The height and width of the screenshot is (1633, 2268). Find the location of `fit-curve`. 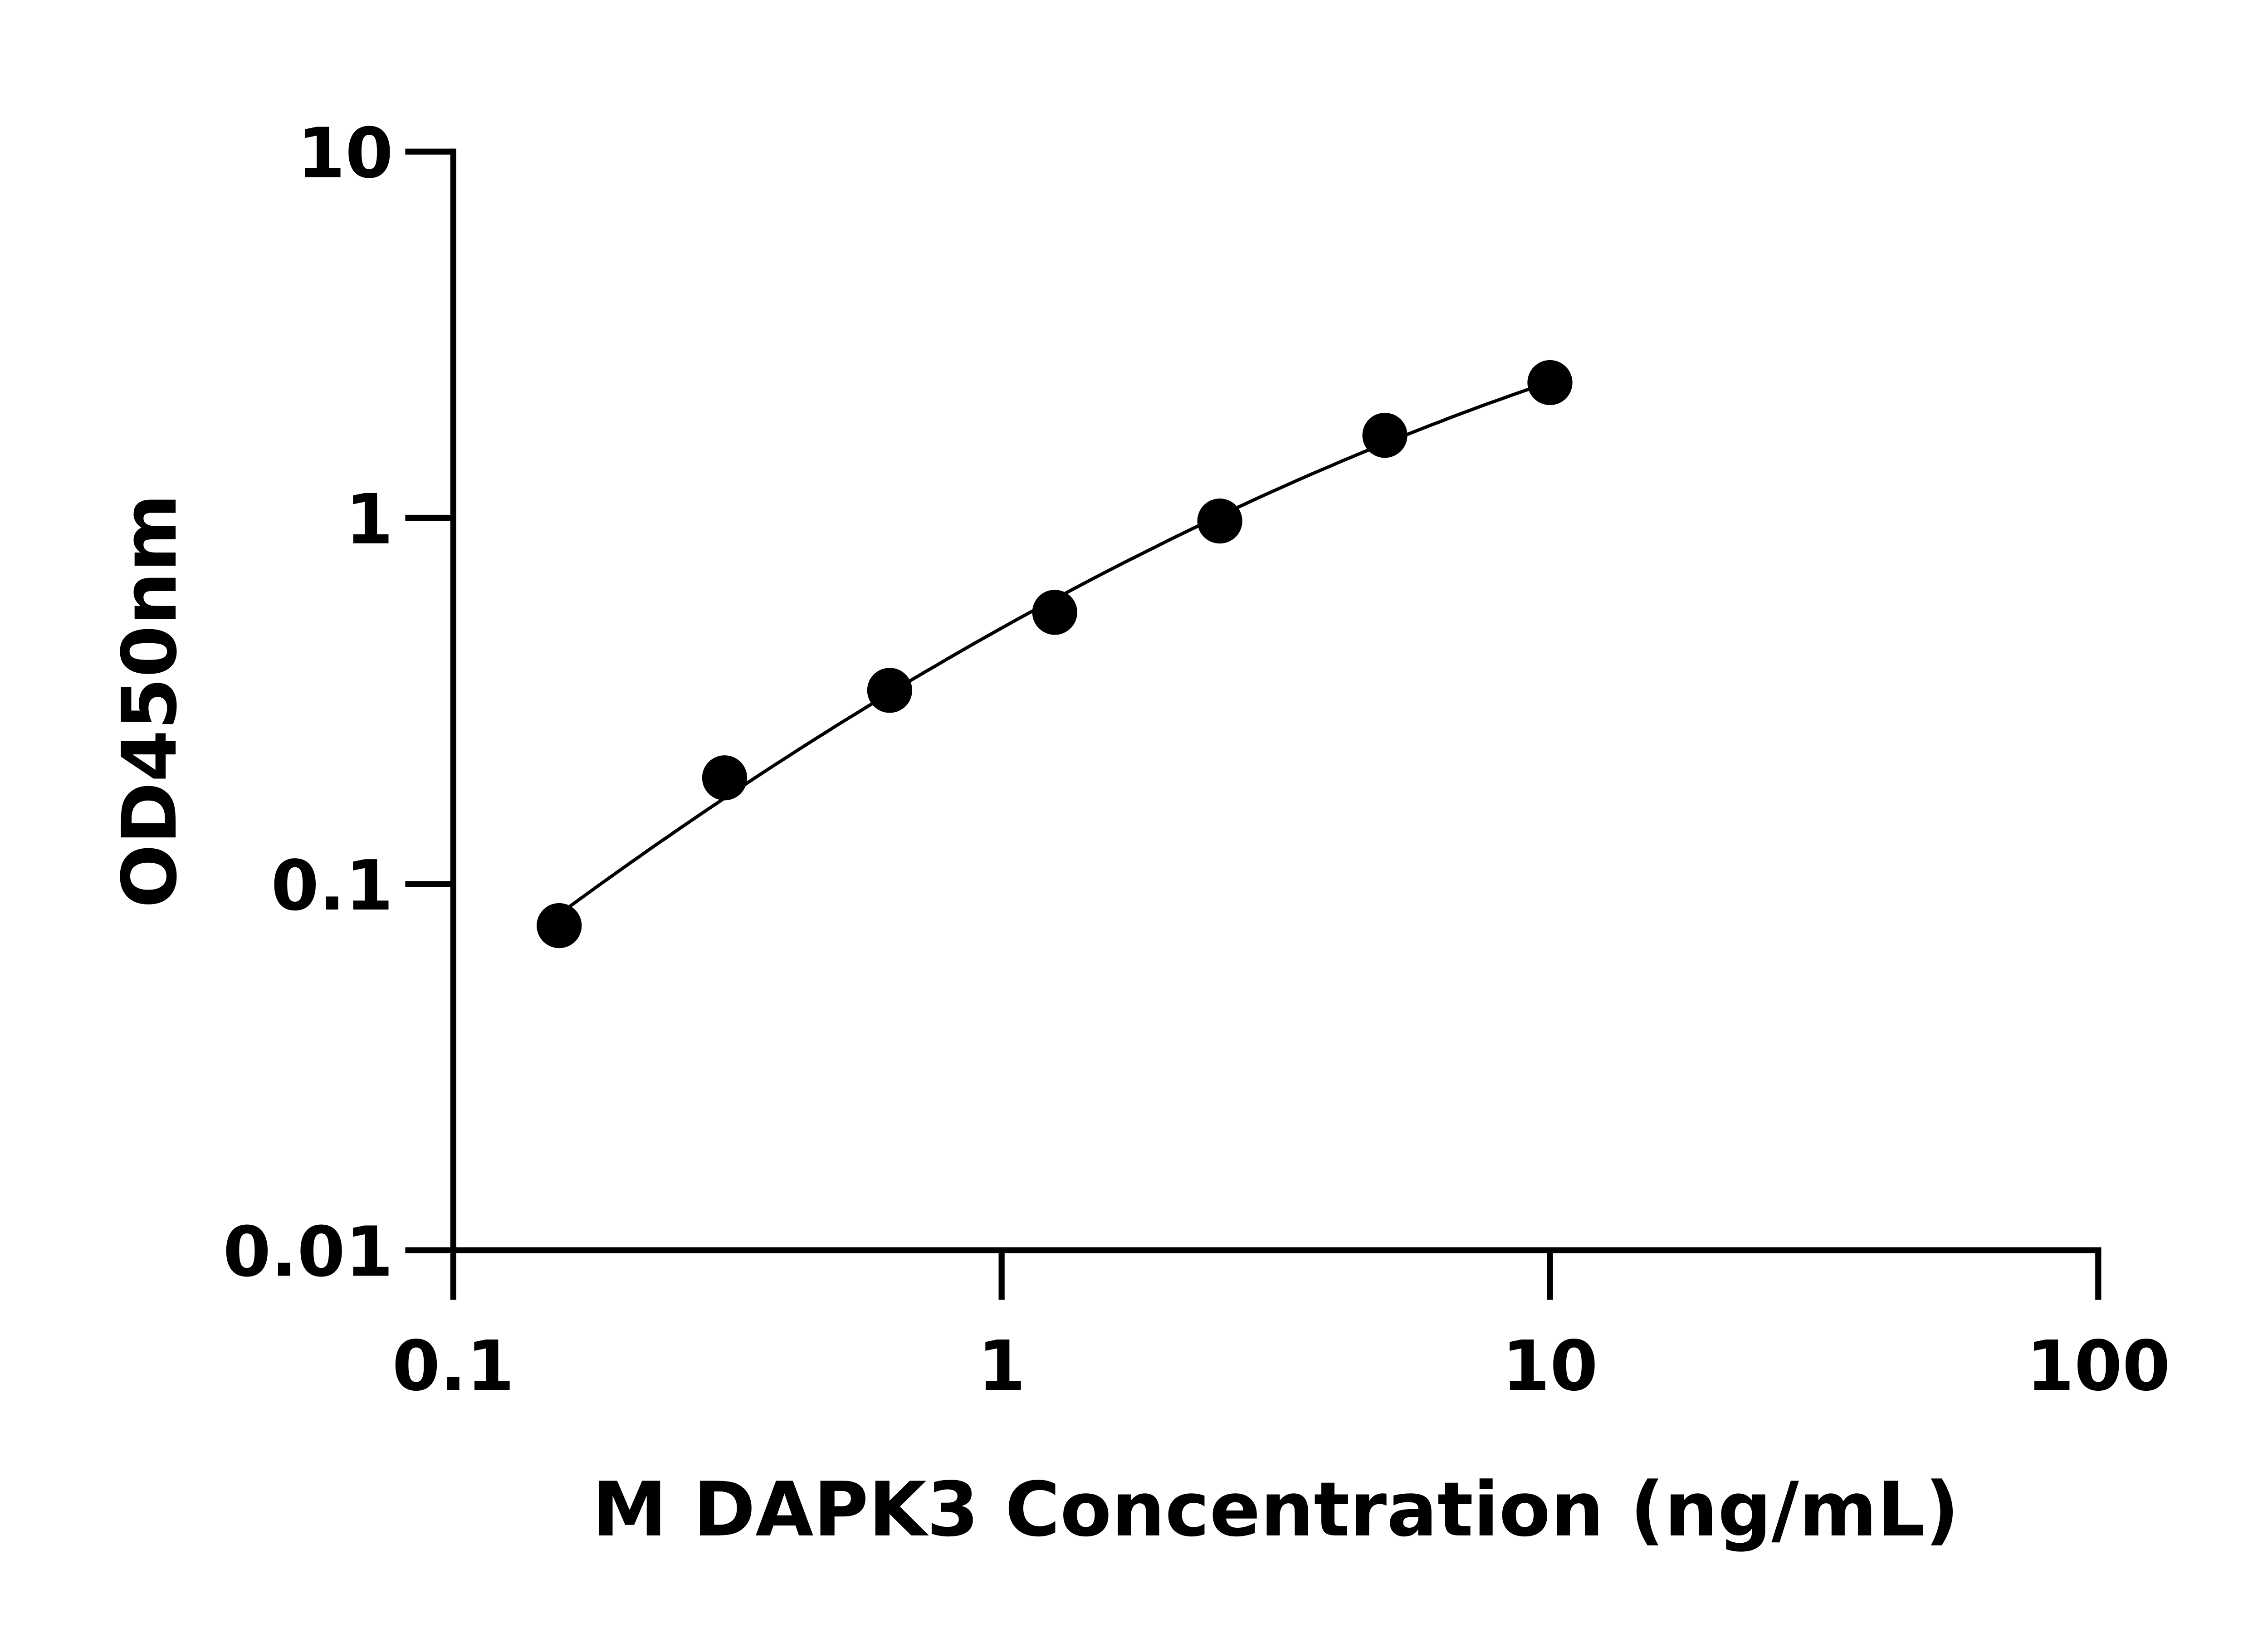

fit-curve is located at coordinates (1054, 648).